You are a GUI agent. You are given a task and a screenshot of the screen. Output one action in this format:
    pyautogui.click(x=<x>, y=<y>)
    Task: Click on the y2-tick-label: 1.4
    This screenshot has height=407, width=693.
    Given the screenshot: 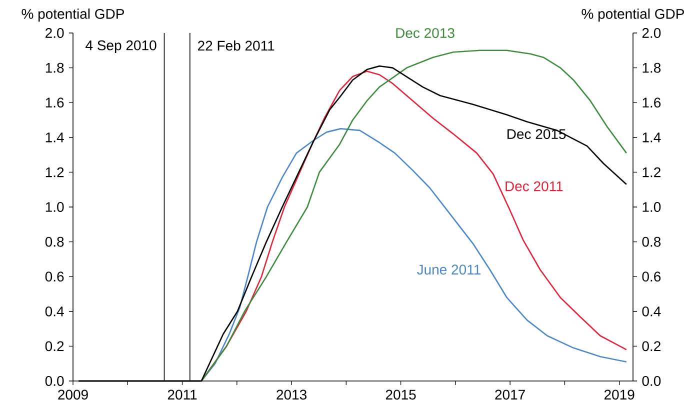 What is the action you would take?
    pyautogui.click(x=651, y=137)
    